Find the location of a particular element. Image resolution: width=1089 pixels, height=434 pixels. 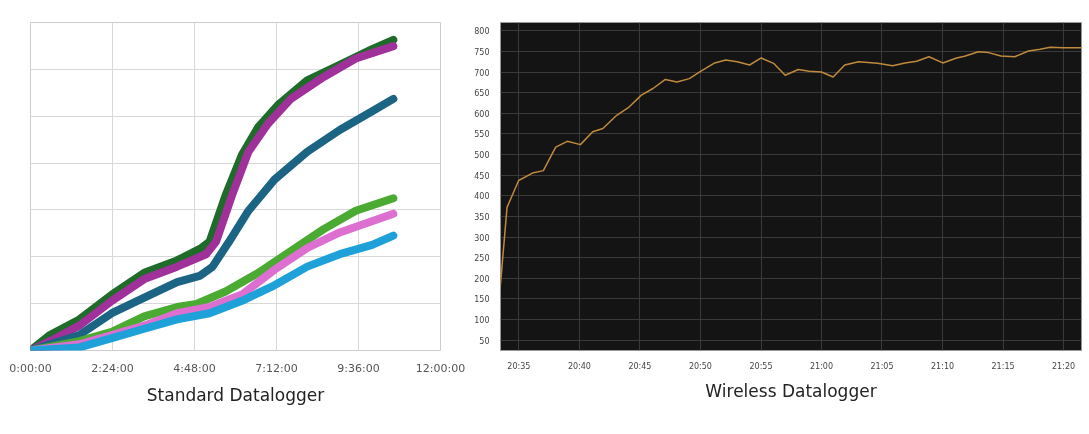

y-tick-label: 100 is located at coordinates (482, 321).